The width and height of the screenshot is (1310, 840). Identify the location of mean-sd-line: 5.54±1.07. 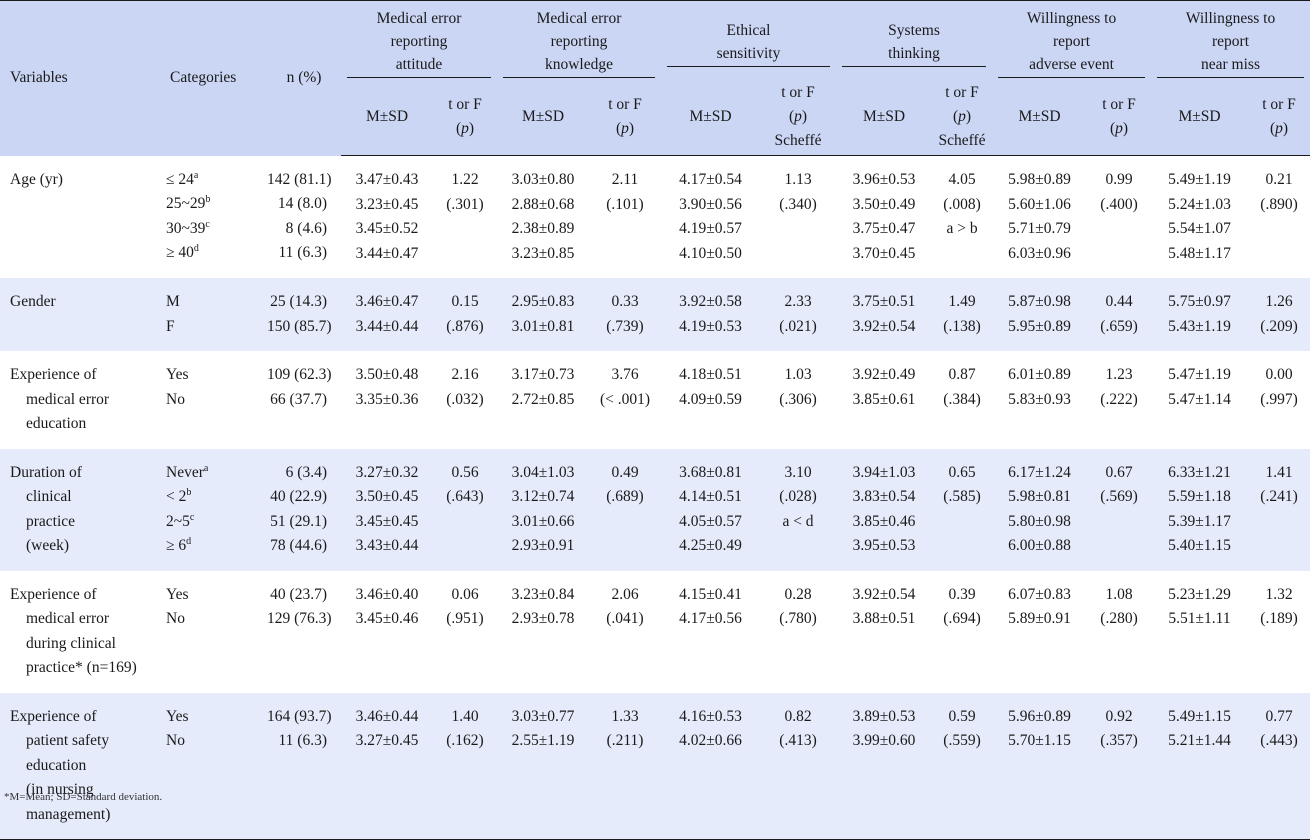
(1199, 228).